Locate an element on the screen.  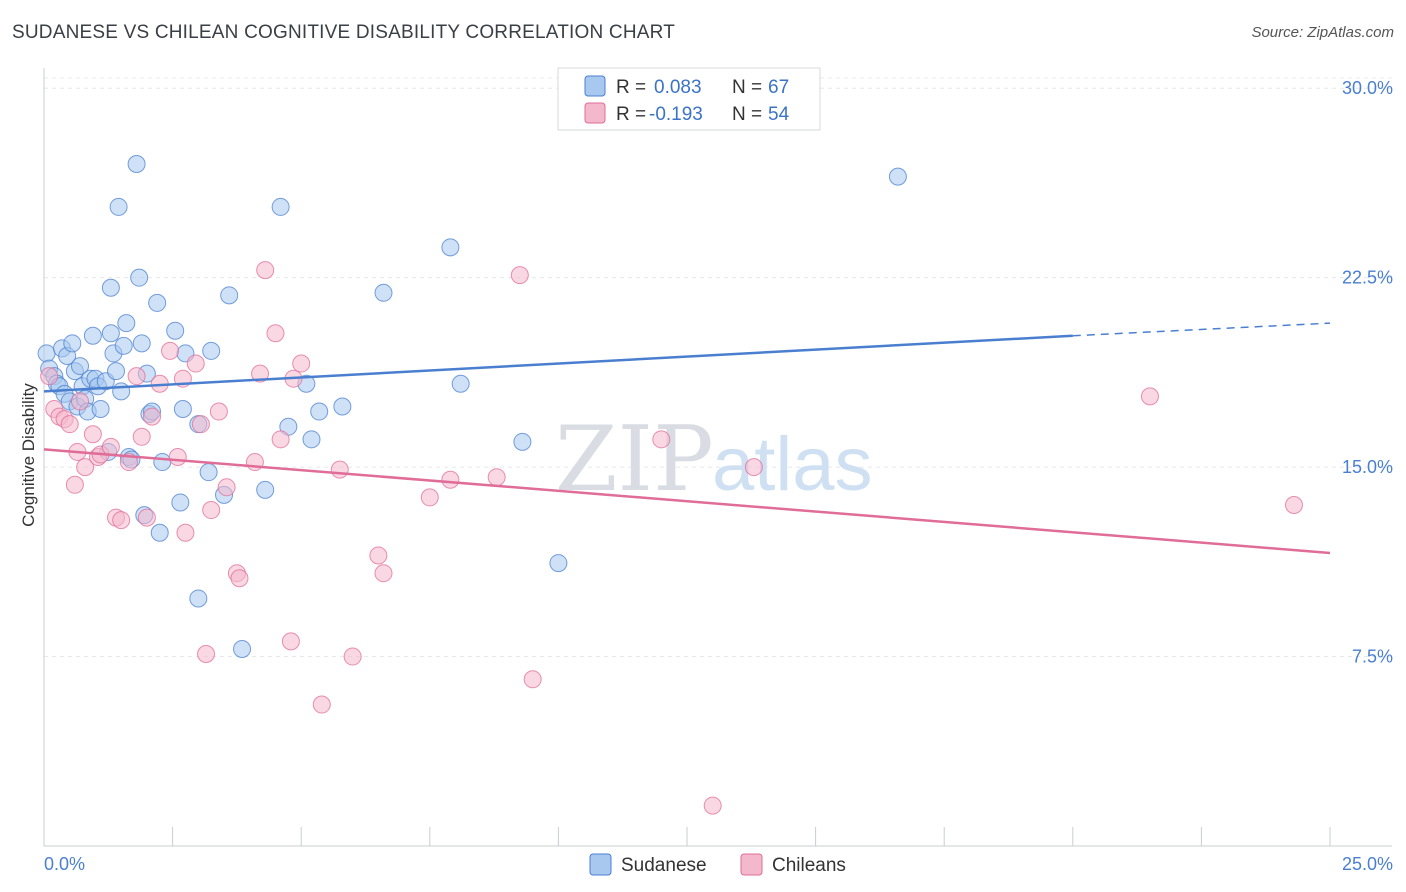
bottom-legend-sudanese: Sudanese is located at coordinates (664, 865).